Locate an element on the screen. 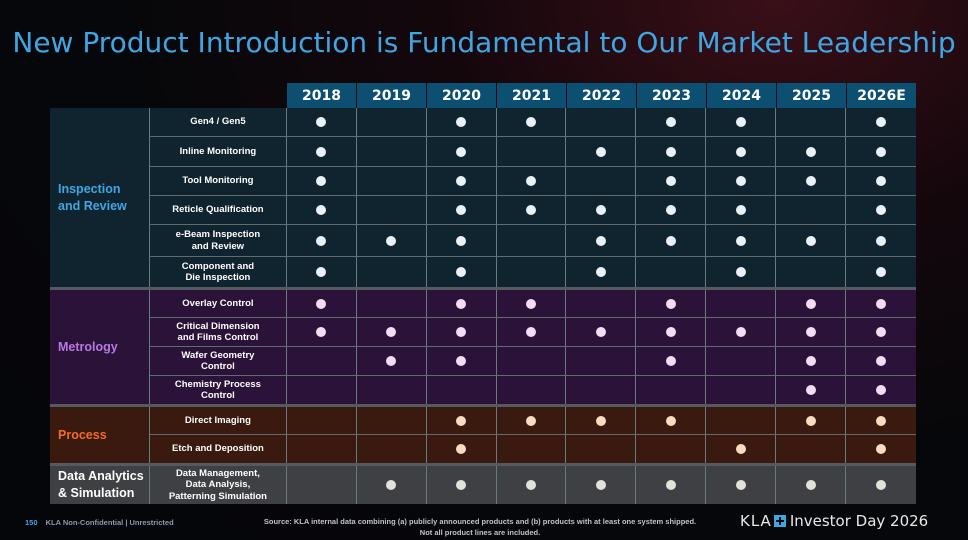 The height and width of the screenshot is (540, 968). product-line-label-line: Critical Dimension is located at coordinates (218, 326).